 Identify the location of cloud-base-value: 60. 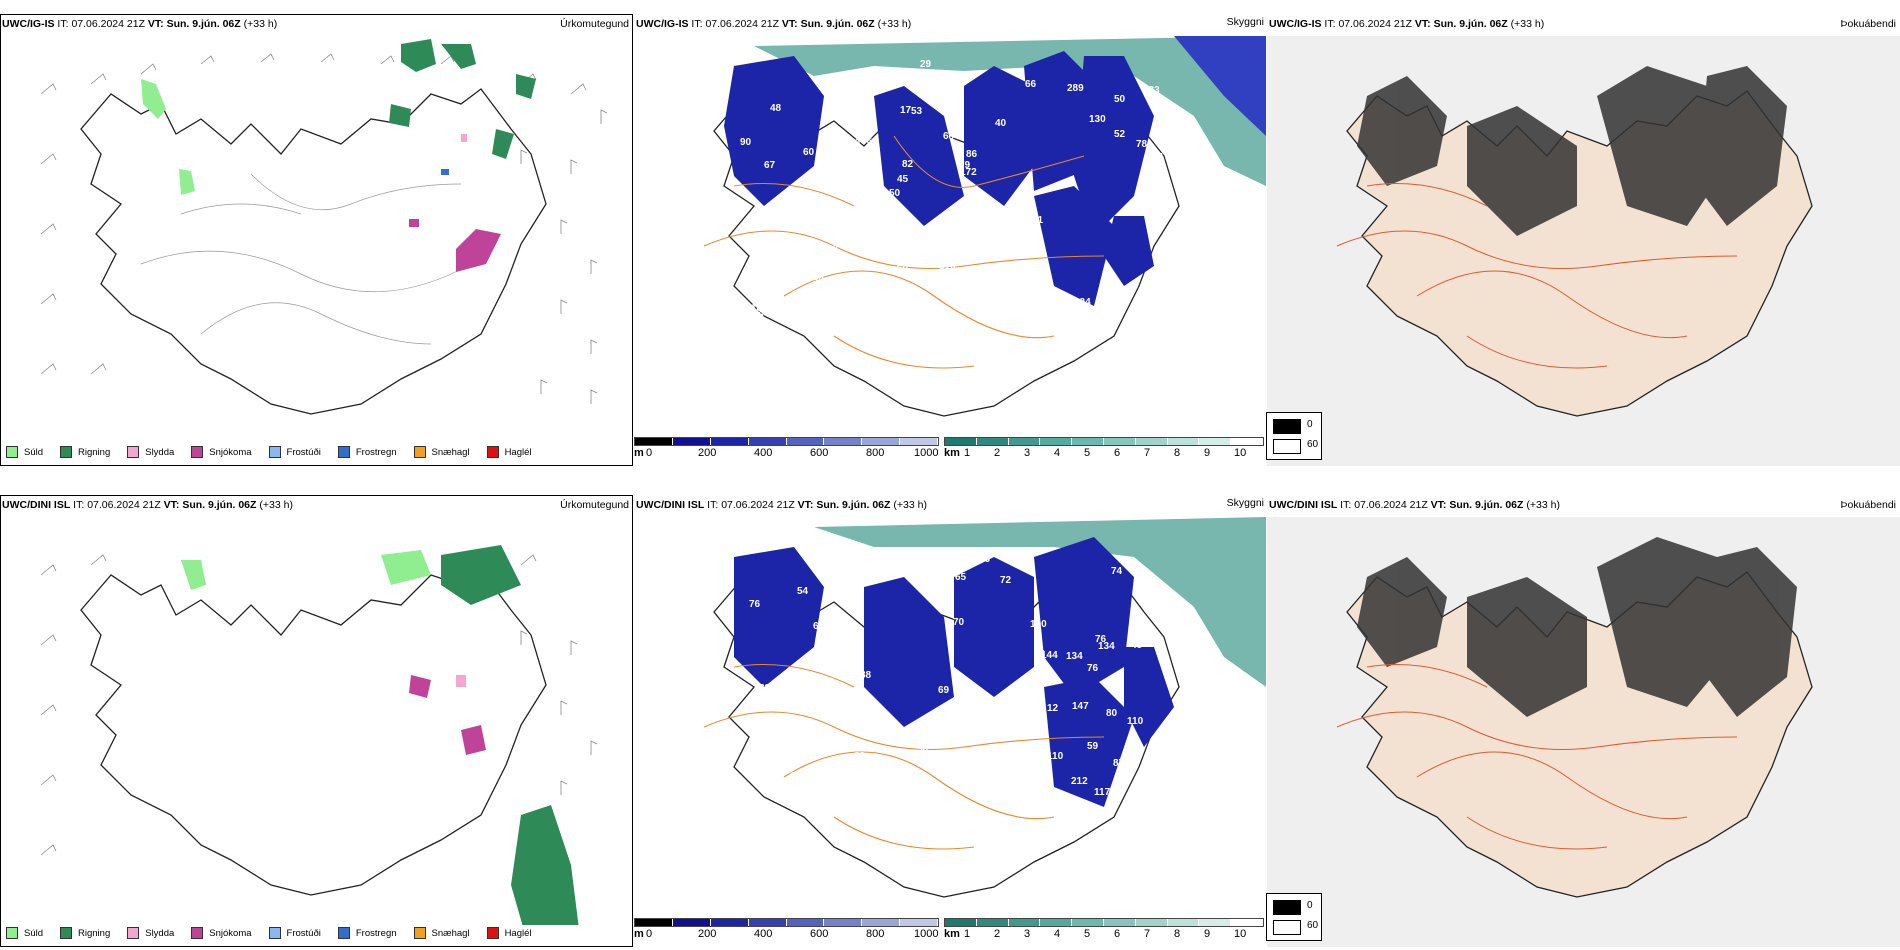
(903, 268).